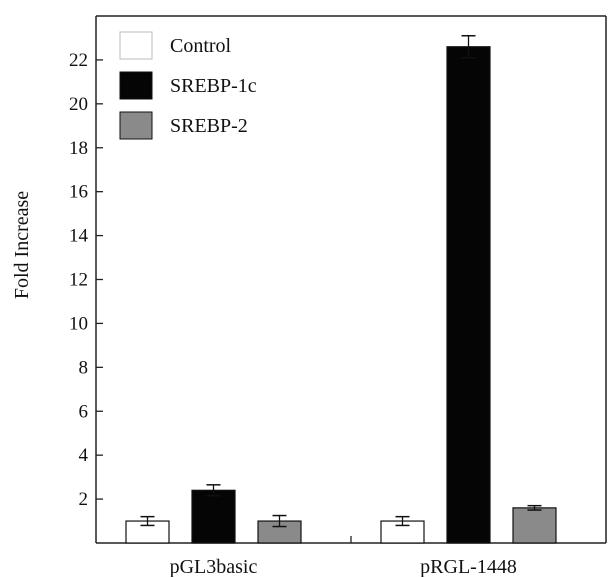 This screenshot has width=610, height=577. Describe the element at coordinates (213, 86) in the screenshot. I see `legend-label: SREBP-1c` at that location.